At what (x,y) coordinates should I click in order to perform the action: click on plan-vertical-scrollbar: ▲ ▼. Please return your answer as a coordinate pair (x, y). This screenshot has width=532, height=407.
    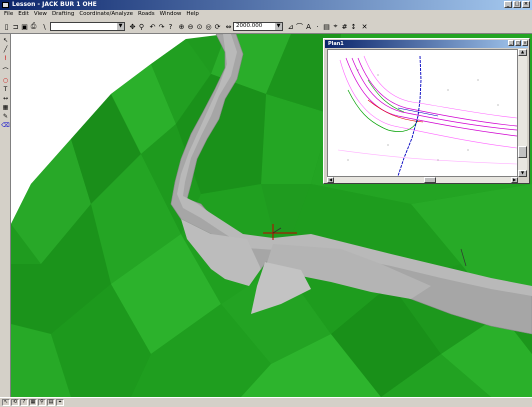
    Looking at the image, I should click on (522, 113).